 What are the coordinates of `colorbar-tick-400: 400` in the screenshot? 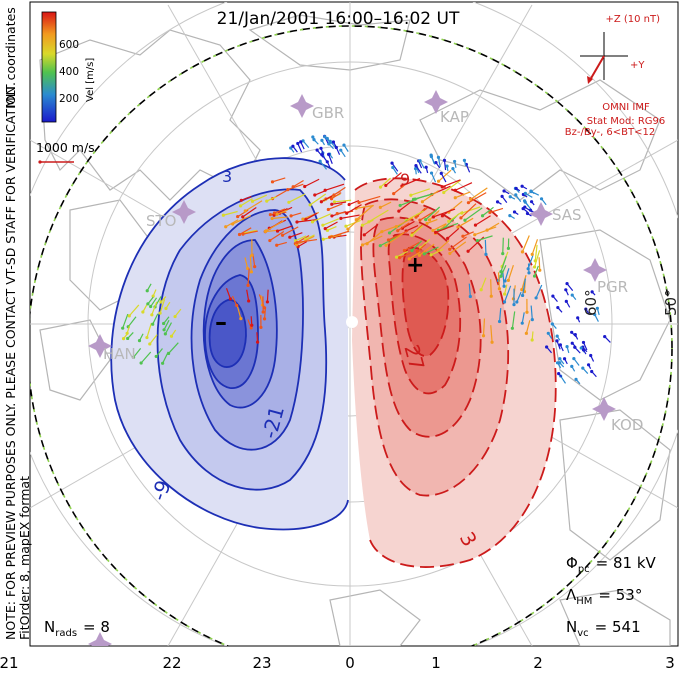 It's located at (69, 72).